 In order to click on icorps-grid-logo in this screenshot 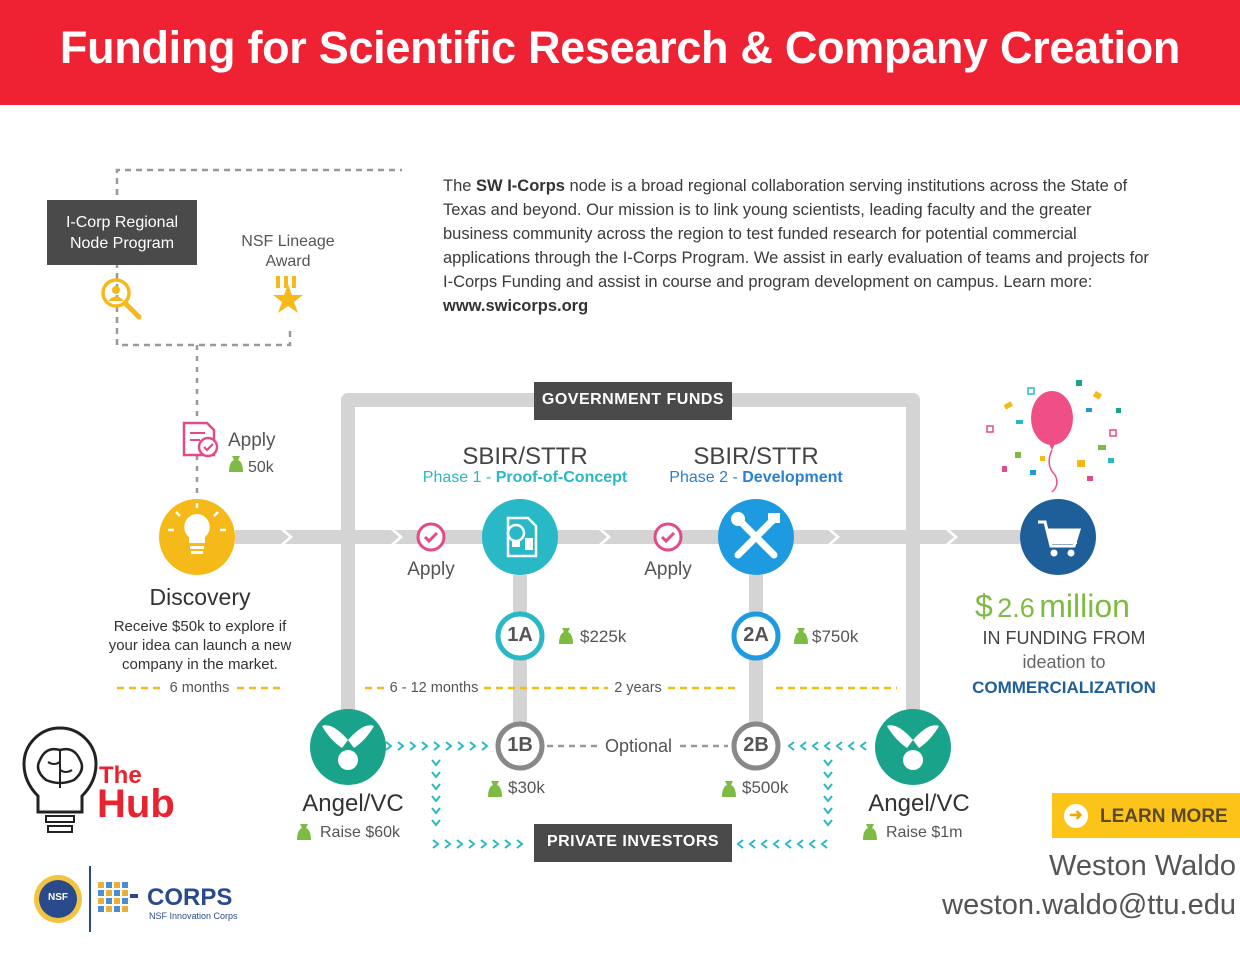, I will do `click(118, 897)`.